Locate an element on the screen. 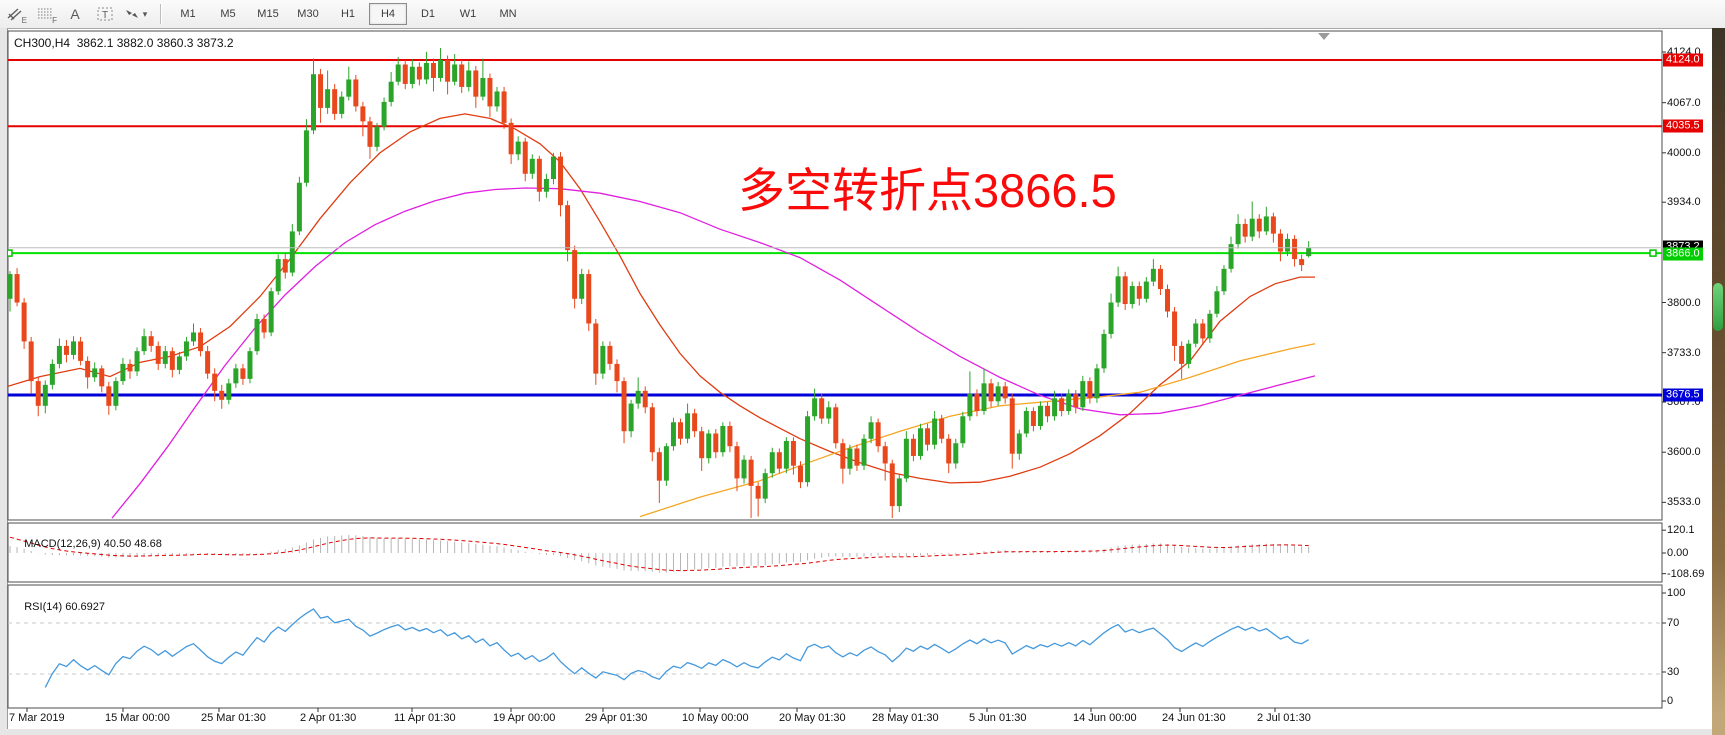 The image size is (1725, 735). timeframe-button-h1: H1 is located at coordinates (348, 14).